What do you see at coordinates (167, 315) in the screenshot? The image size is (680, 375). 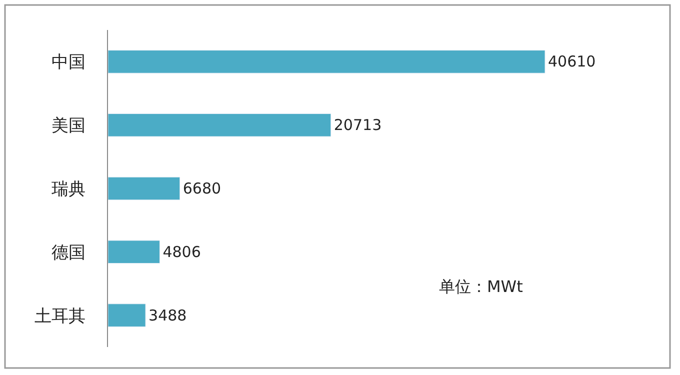 I see `data-label: 3488` at bounding box center [167, 315].